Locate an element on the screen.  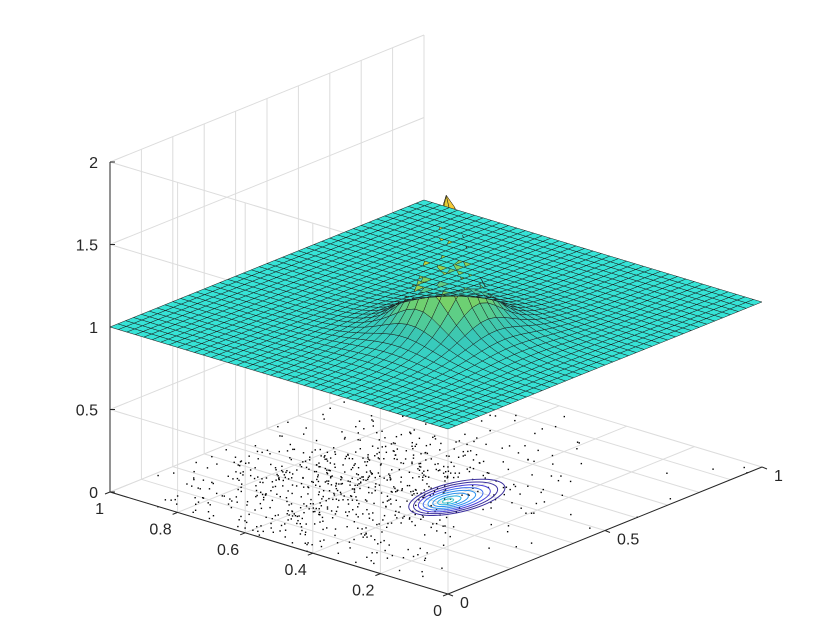
grid-line-floor-y is located at coordinates (469, 489).